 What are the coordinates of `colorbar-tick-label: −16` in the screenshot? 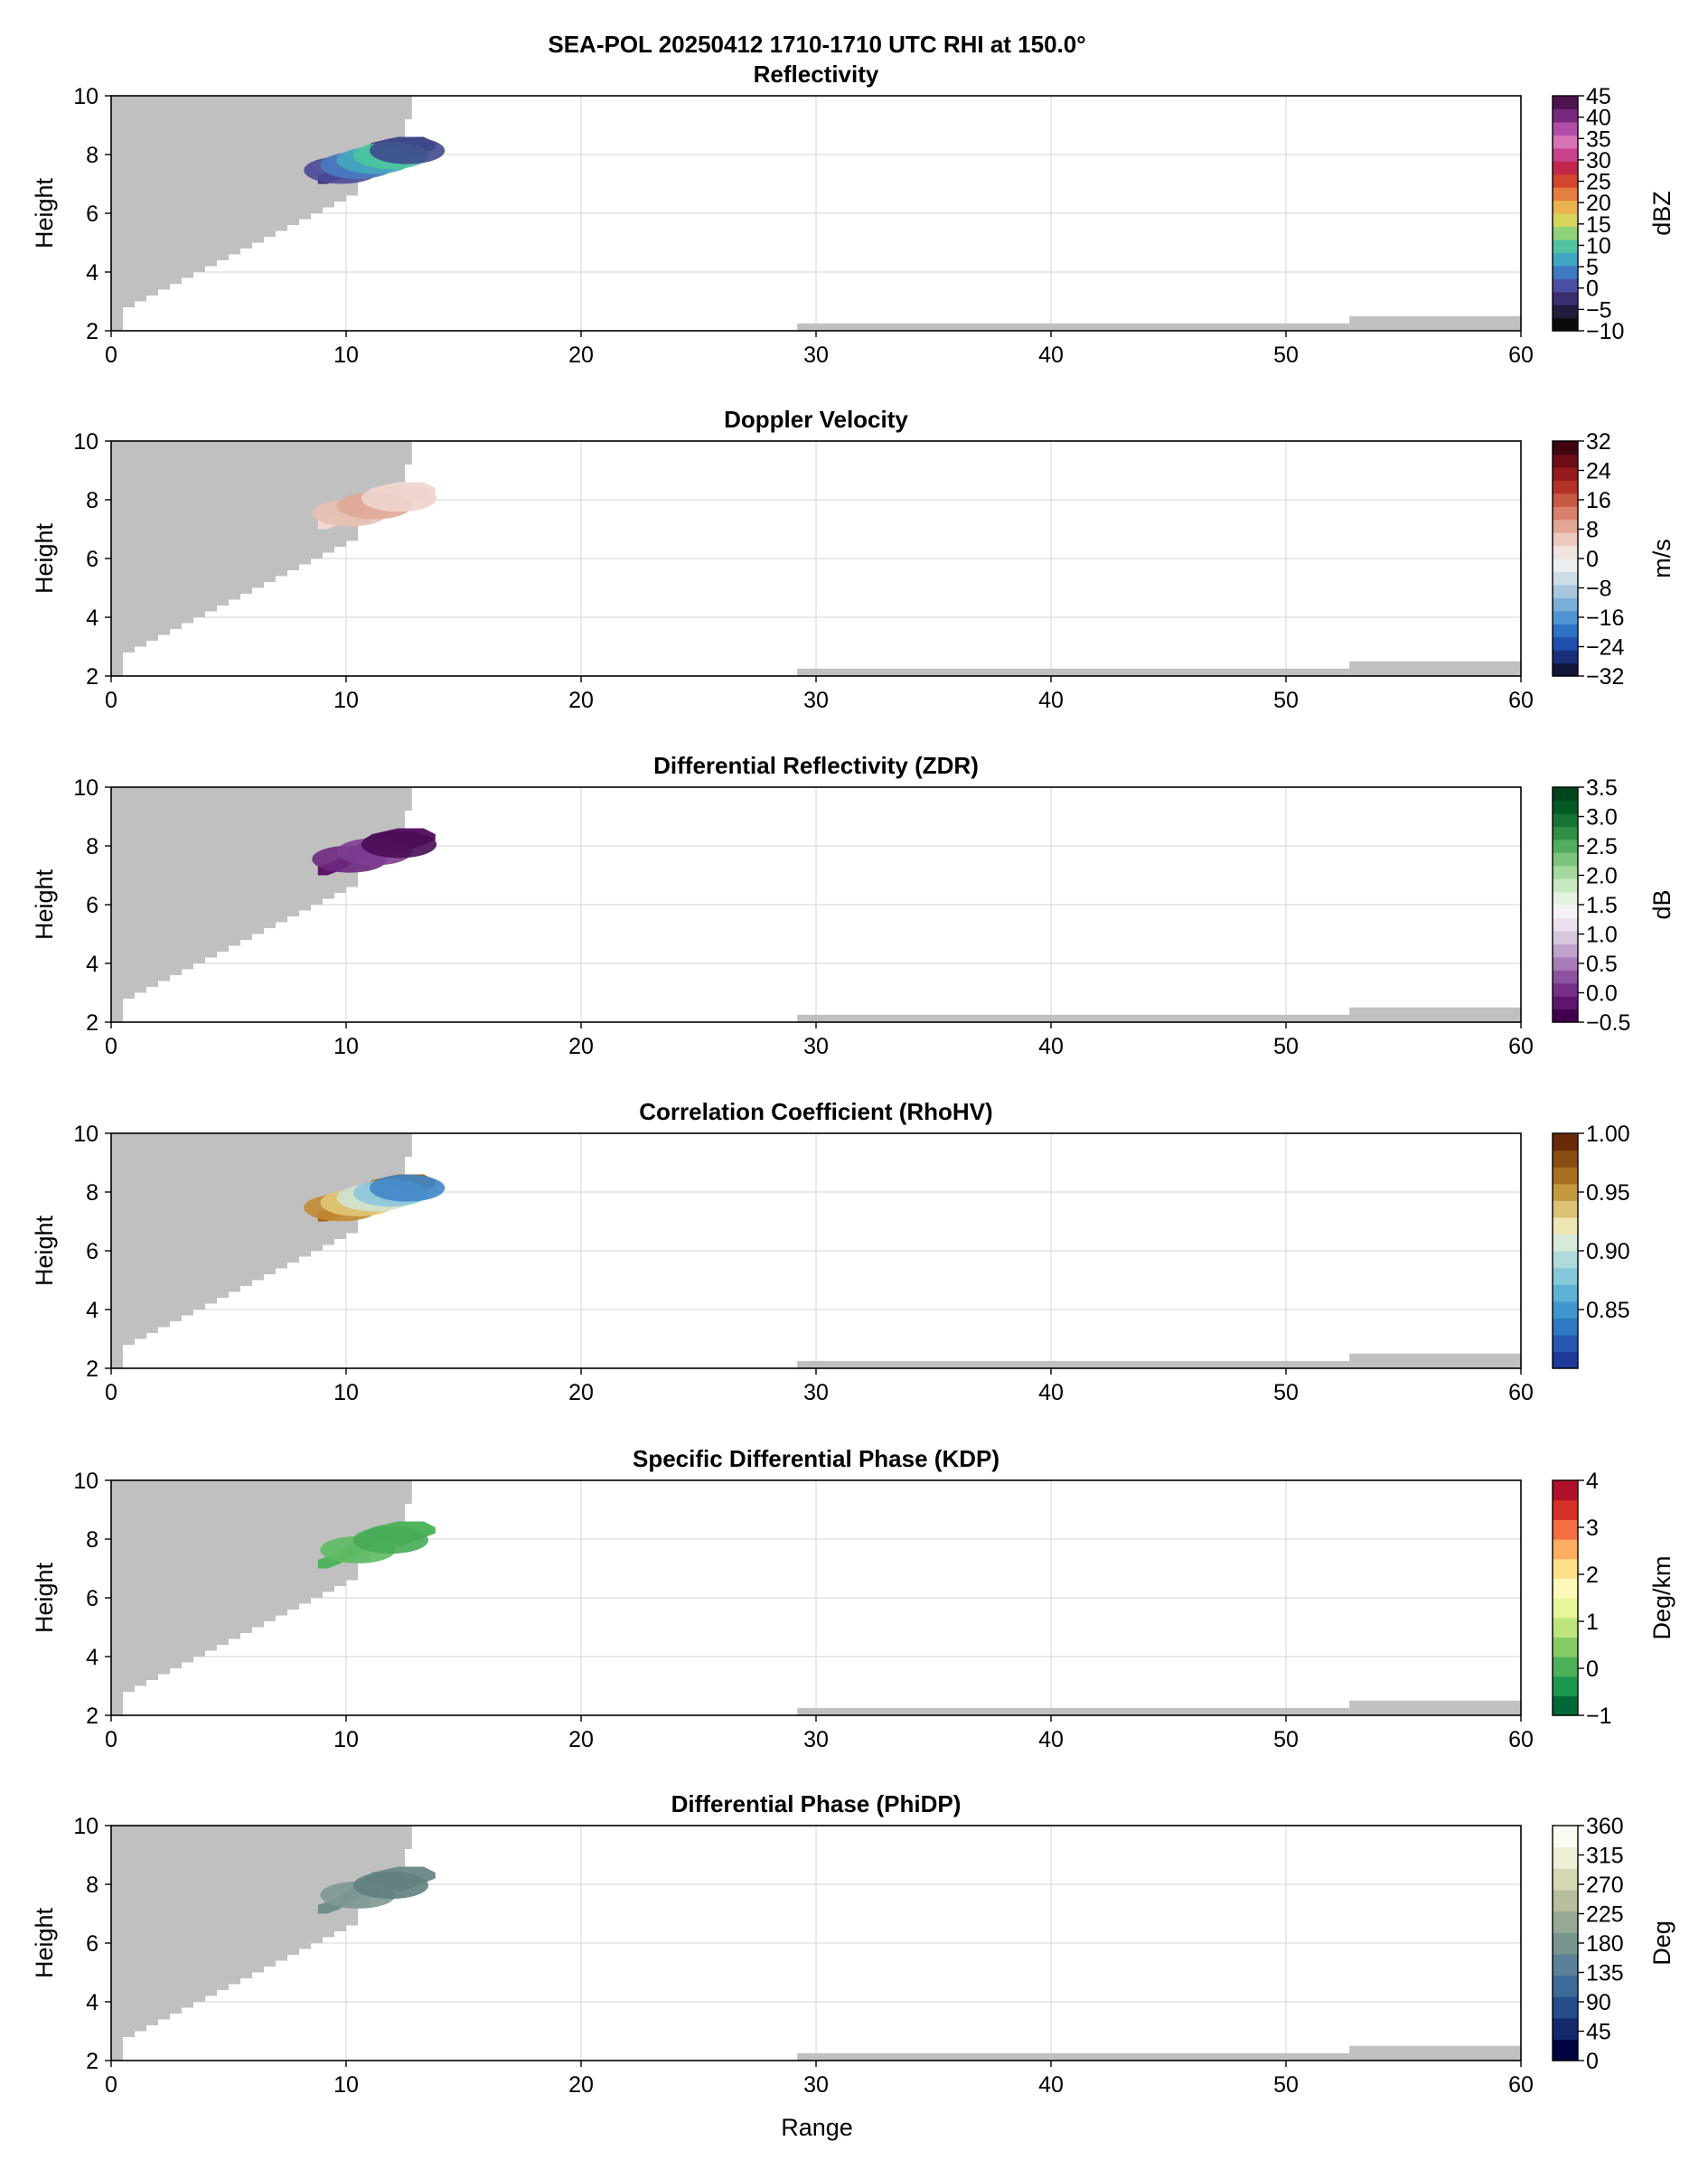 It's located at (1605, 618).